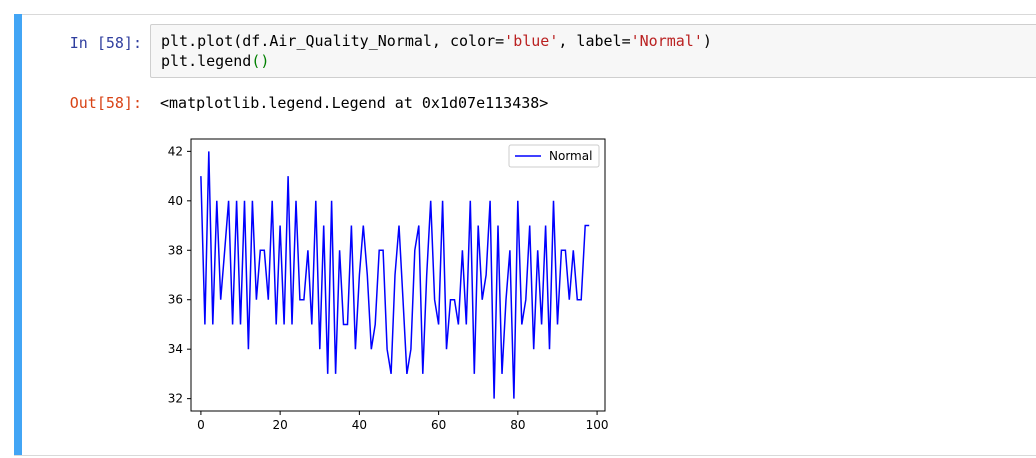 The image size is (1036, 458). Describe the element at coordinates (517, 425) in the screenshot. I see `x-tick-label: 80` at that location.